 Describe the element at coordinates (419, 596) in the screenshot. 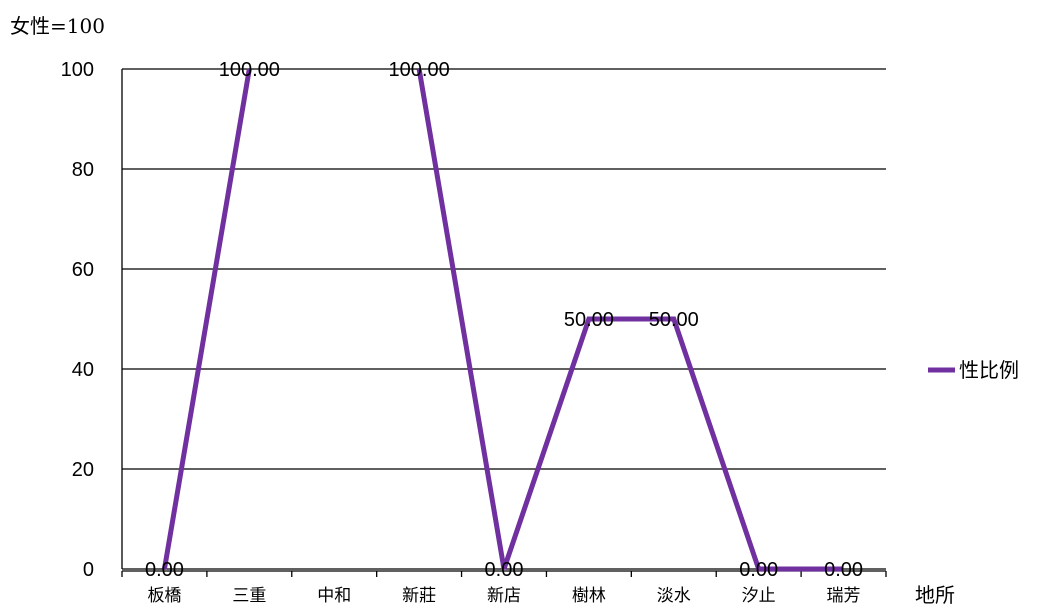

I see `x-tick-label: 新莊` at that location.